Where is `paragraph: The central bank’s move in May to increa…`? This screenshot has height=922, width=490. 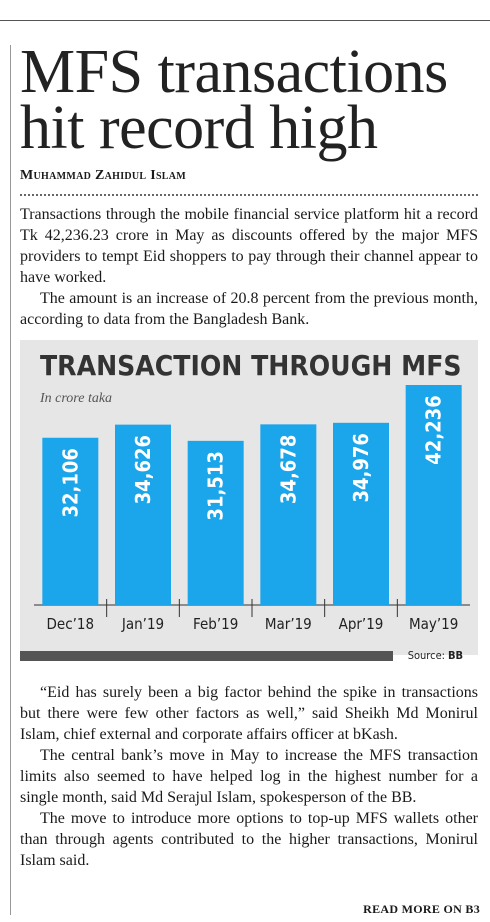
paragraph: The central bank’s move in May to increa… is located at coordinates (249, 776).